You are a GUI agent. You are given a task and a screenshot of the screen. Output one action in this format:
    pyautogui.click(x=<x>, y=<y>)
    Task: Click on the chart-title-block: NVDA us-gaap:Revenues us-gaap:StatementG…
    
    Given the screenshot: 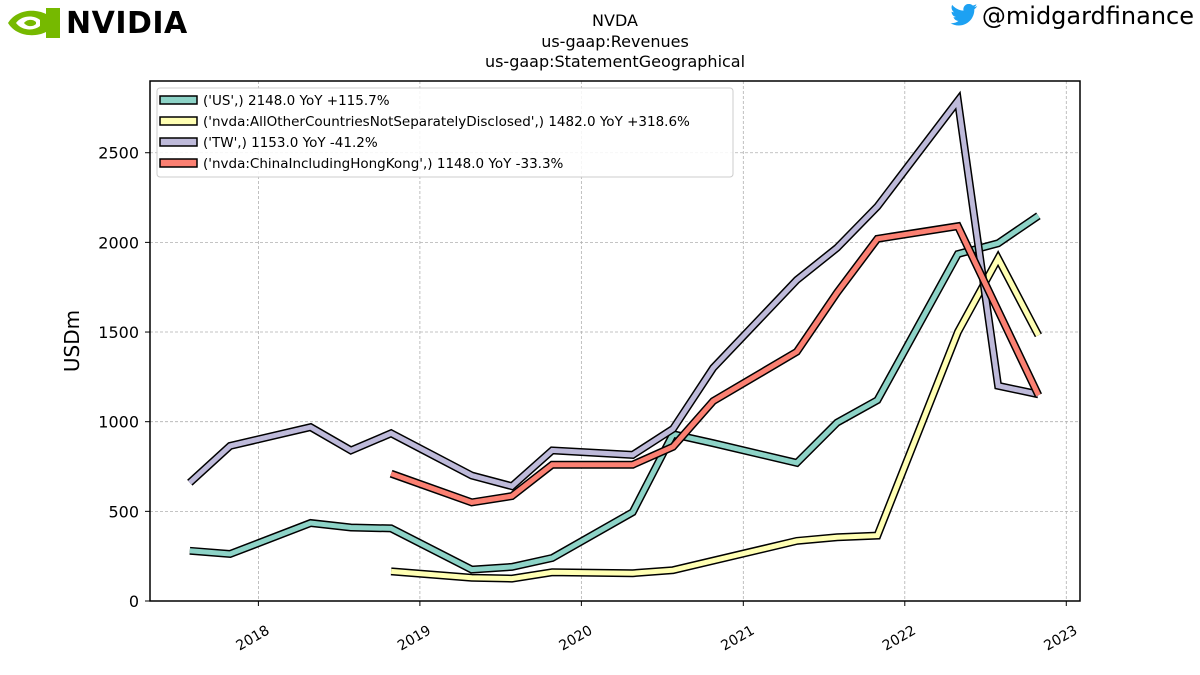 What is the action you would take?
    pyautogui.click(x=615, y=42)
    